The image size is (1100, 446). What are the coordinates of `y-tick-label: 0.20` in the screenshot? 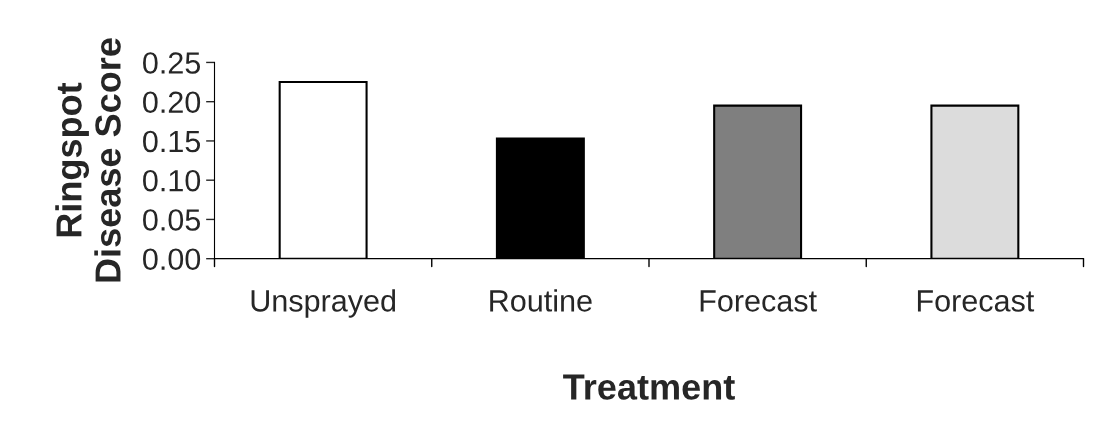 It's located at (172, 102).